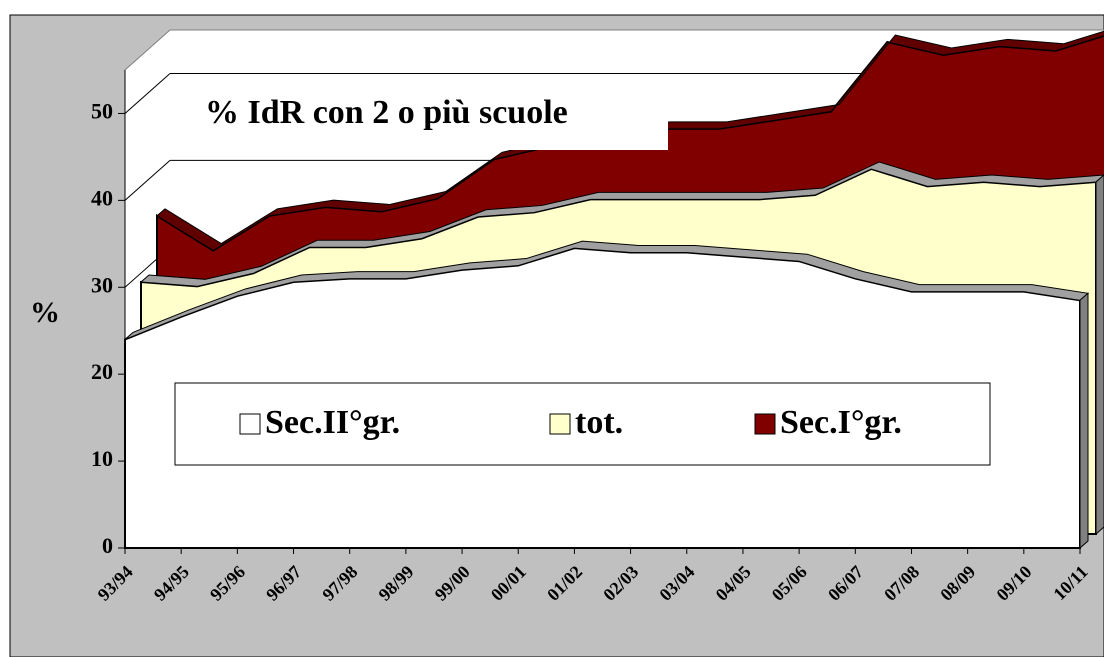 This screenshot has height=657, width=1104. What do you see at coordinates (102, 371) in the screenshot?
I see `y-tick-label: 20` at bounding box center [102, 371].